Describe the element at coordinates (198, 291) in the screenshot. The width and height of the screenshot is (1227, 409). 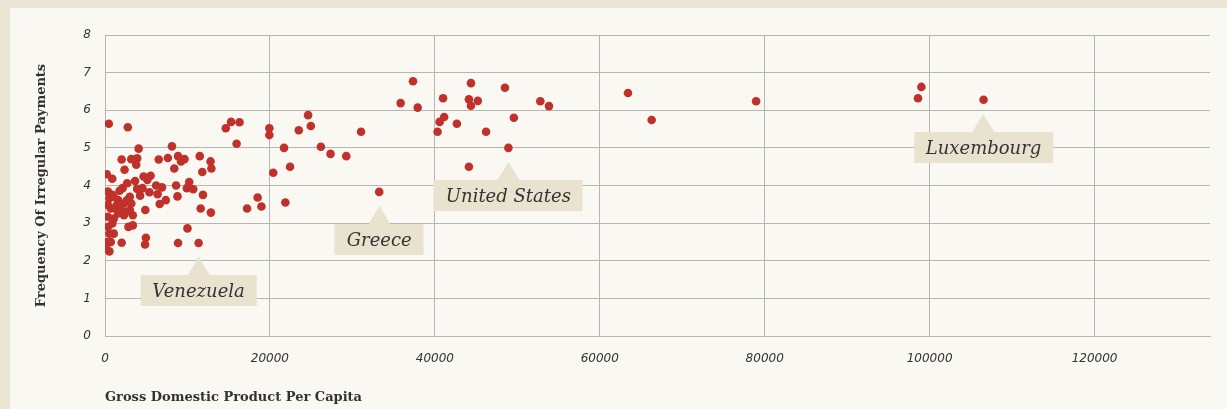
I see `annotation: Venezuela` at that location.